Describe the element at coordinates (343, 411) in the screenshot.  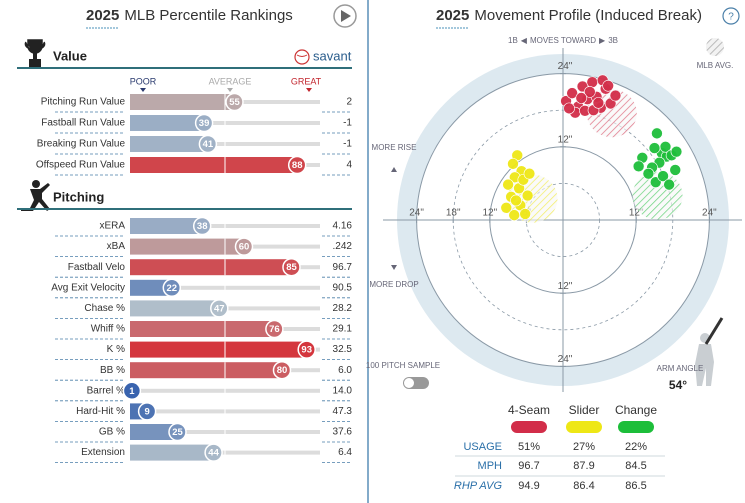
I see `metric-value: 47.3` at that location.